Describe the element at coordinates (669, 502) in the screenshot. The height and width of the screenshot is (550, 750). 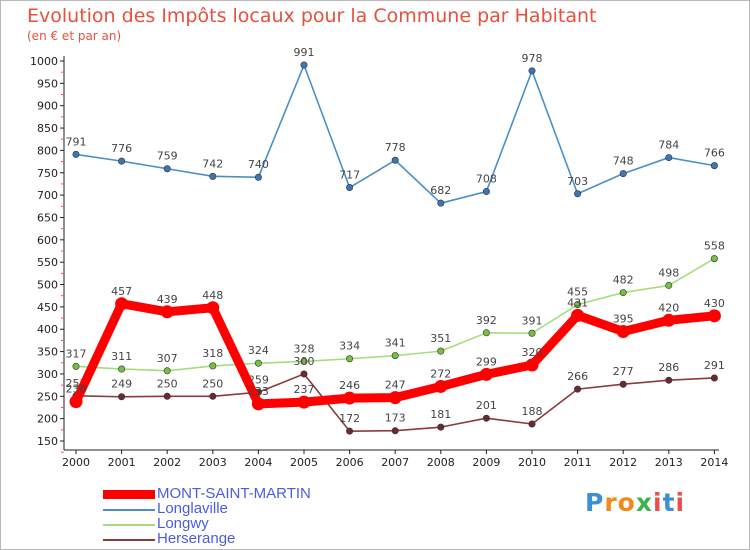
I see `logo-letter: t` at that location.